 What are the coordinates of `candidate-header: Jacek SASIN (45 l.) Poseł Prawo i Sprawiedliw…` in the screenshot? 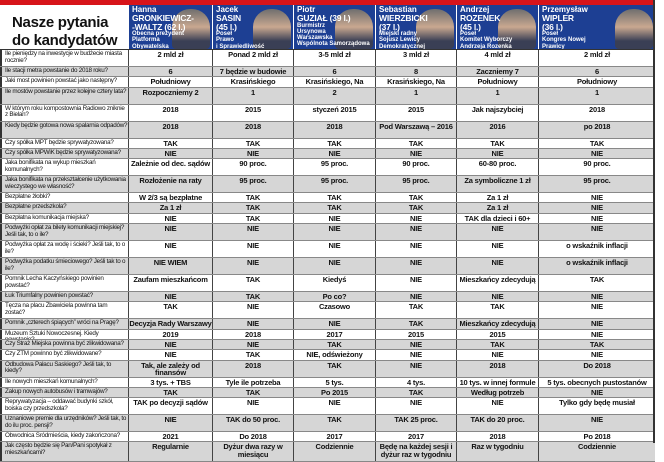 It's located at (252, 27).